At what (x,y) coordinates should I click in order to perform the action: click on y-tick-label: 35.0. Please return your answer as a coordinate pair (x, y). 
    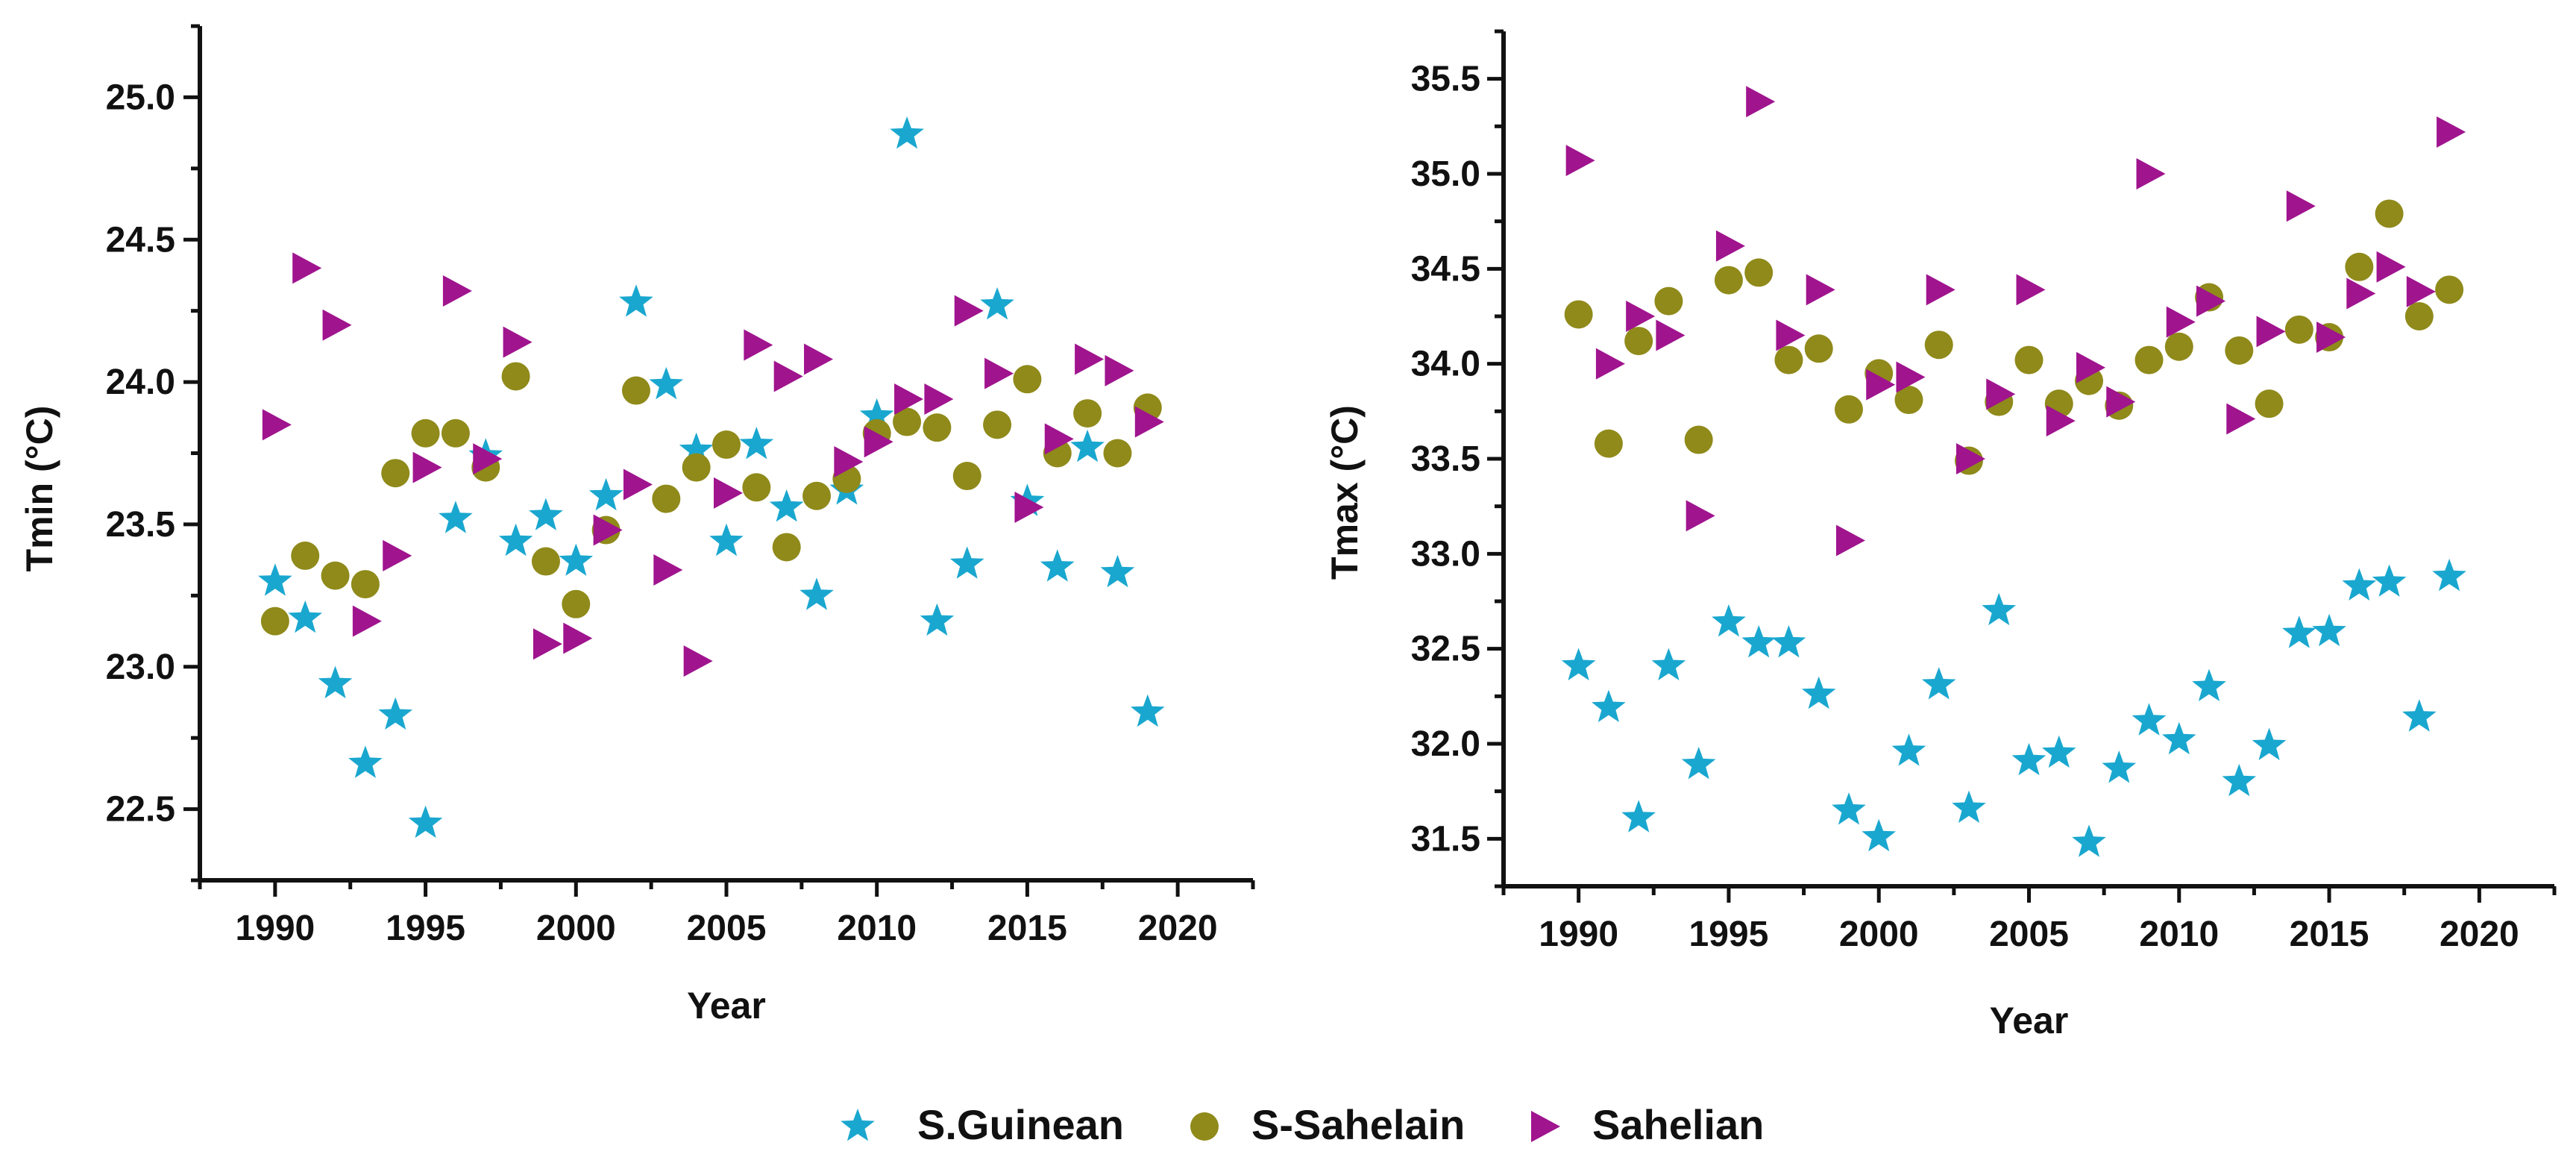
    Looking at the image, I should click on (1446, 174).